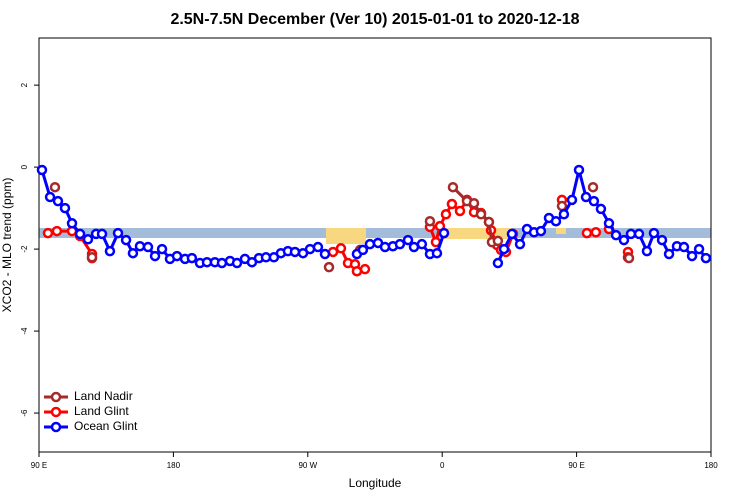  I want to click on legend-label: Land Nadir, so click(103, 396).